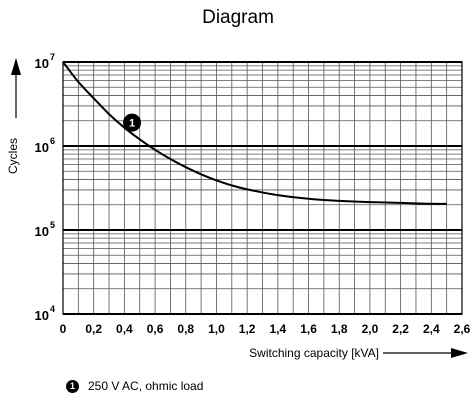  I want to click on y-axis-arrow-icon, so click(16, 66).